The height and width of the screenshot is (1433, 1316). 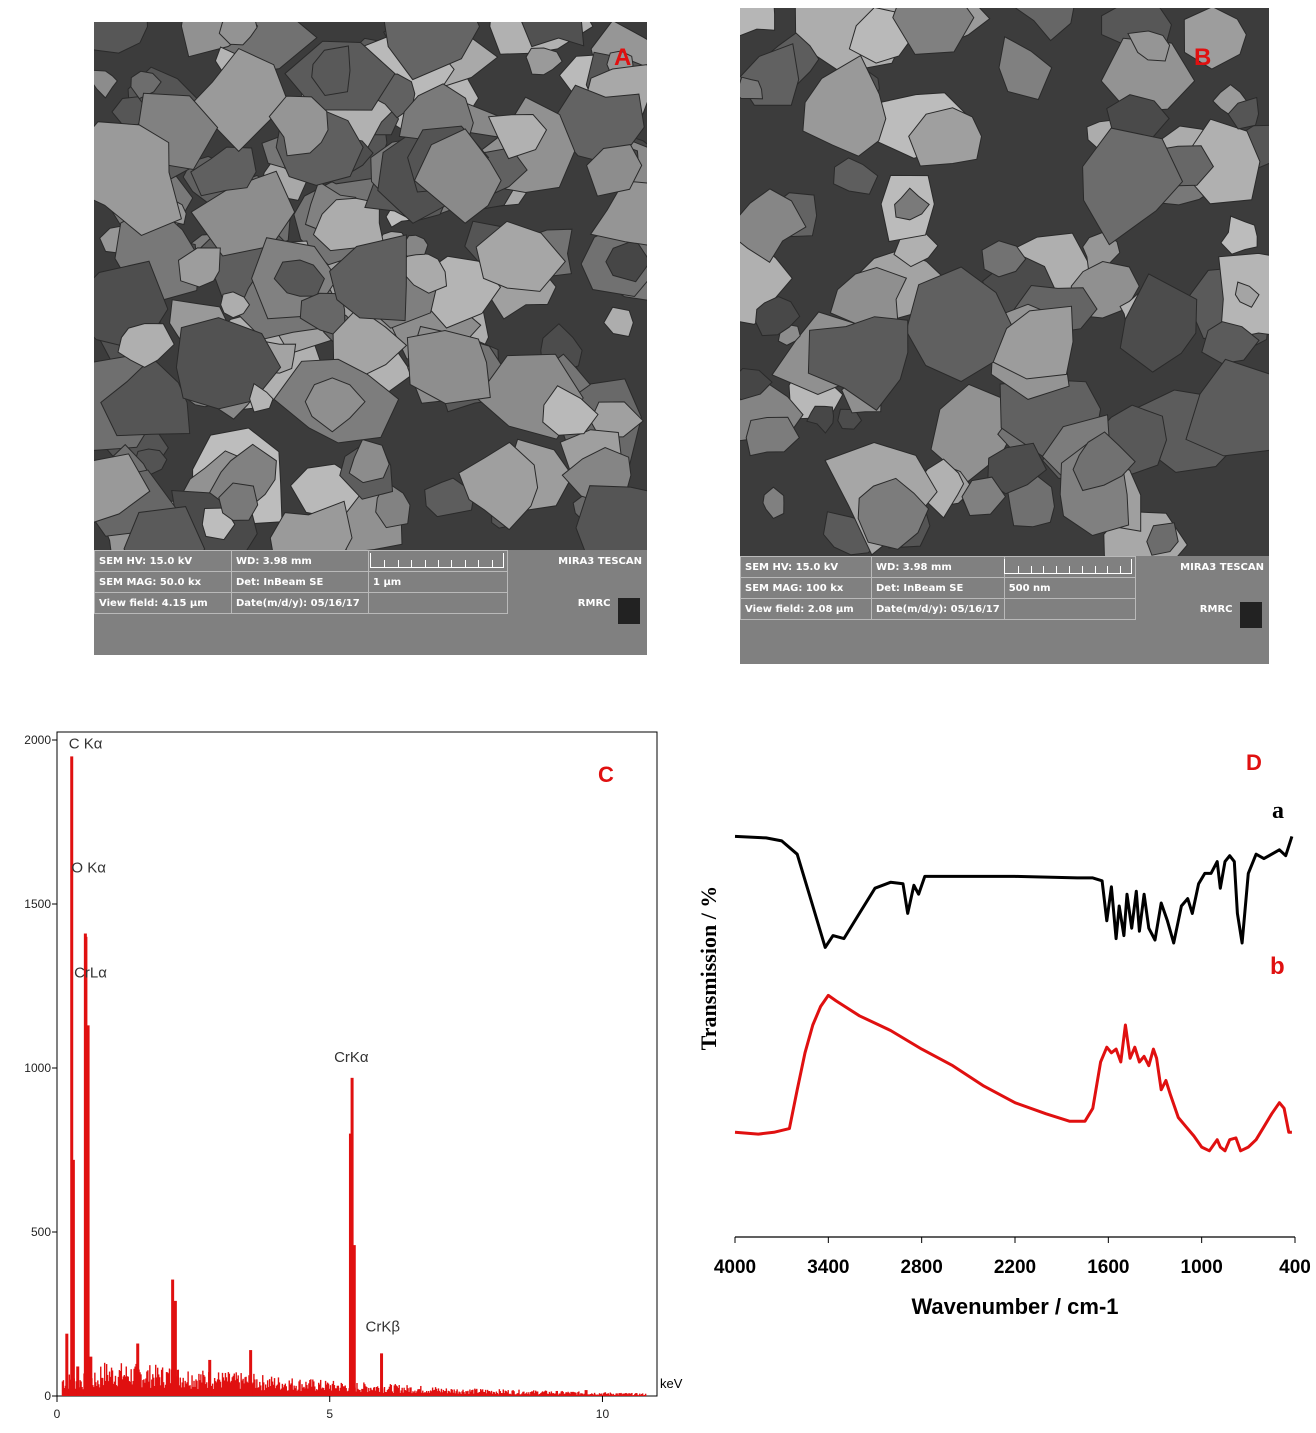 I want to click on empty-cell-a2, so click(x=438, y=603).